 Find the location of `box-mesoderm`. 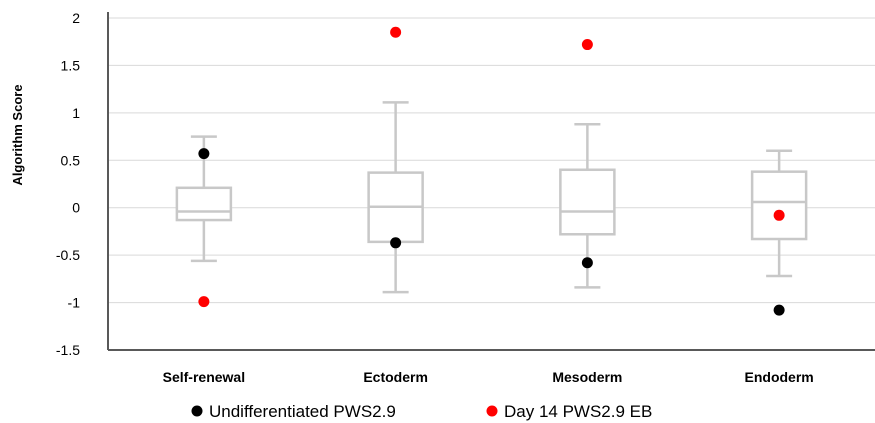

box-mesoderm is located at coordinates (587, 205).